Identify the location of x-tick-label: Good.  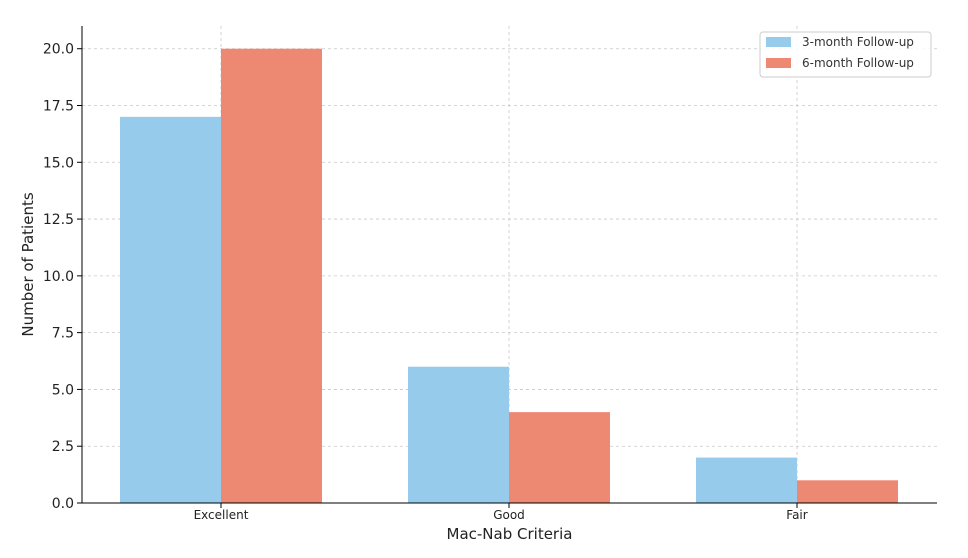
(509, 515).